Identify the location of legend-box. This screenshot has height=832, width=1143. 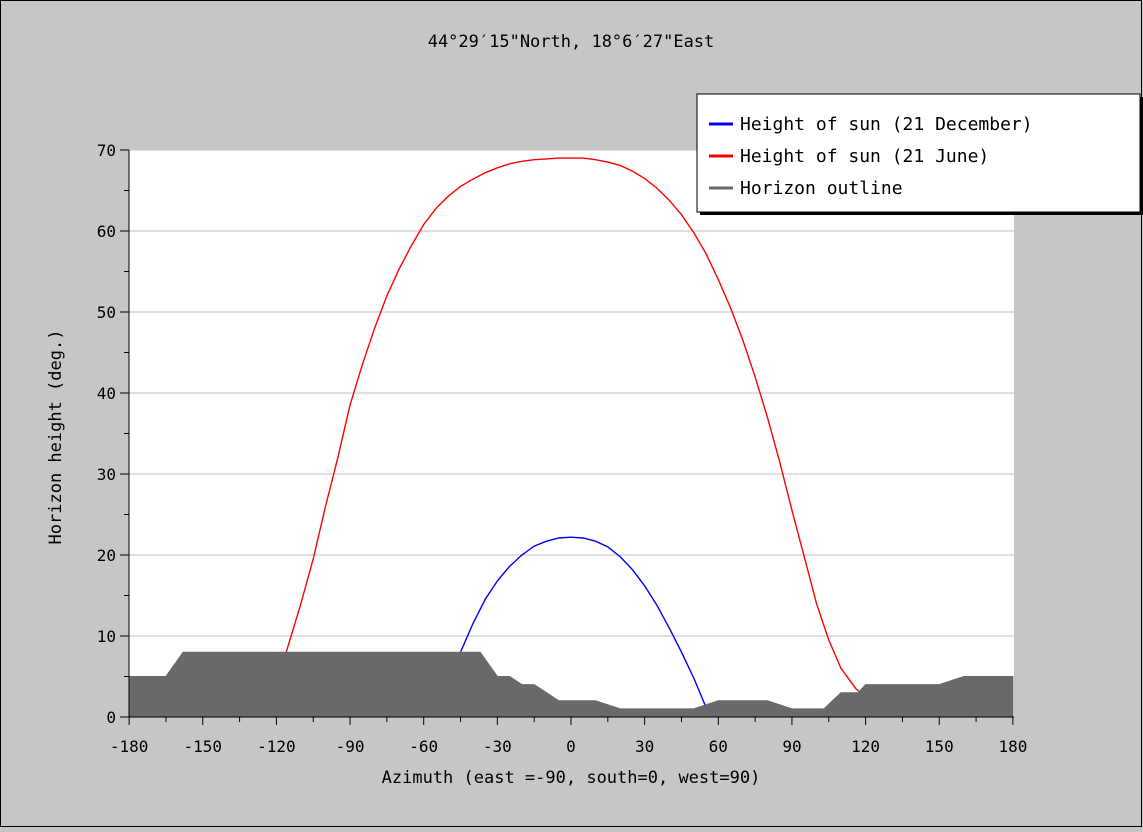
(918, 153).